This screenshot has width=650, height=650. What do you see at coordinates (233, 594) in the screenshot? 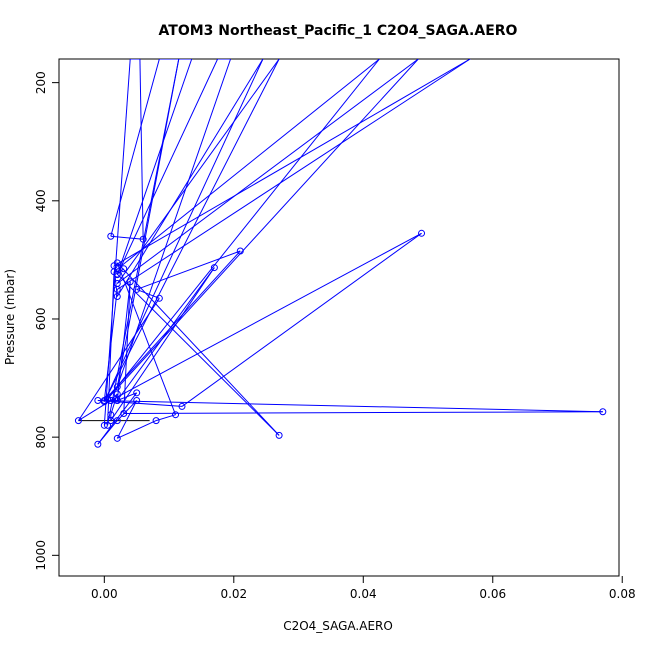
I see `x-tick-label: 0.02` at bounding box center [233, 594].